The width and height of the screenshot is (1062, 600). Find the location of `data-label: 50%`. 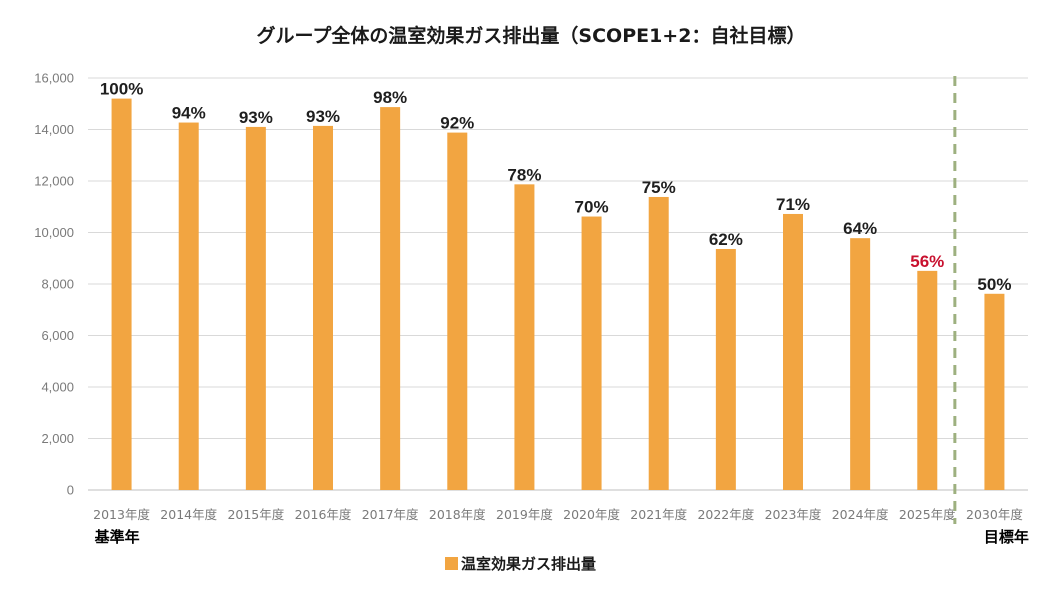

data-label: 50% is located at coordinates (994, 284).